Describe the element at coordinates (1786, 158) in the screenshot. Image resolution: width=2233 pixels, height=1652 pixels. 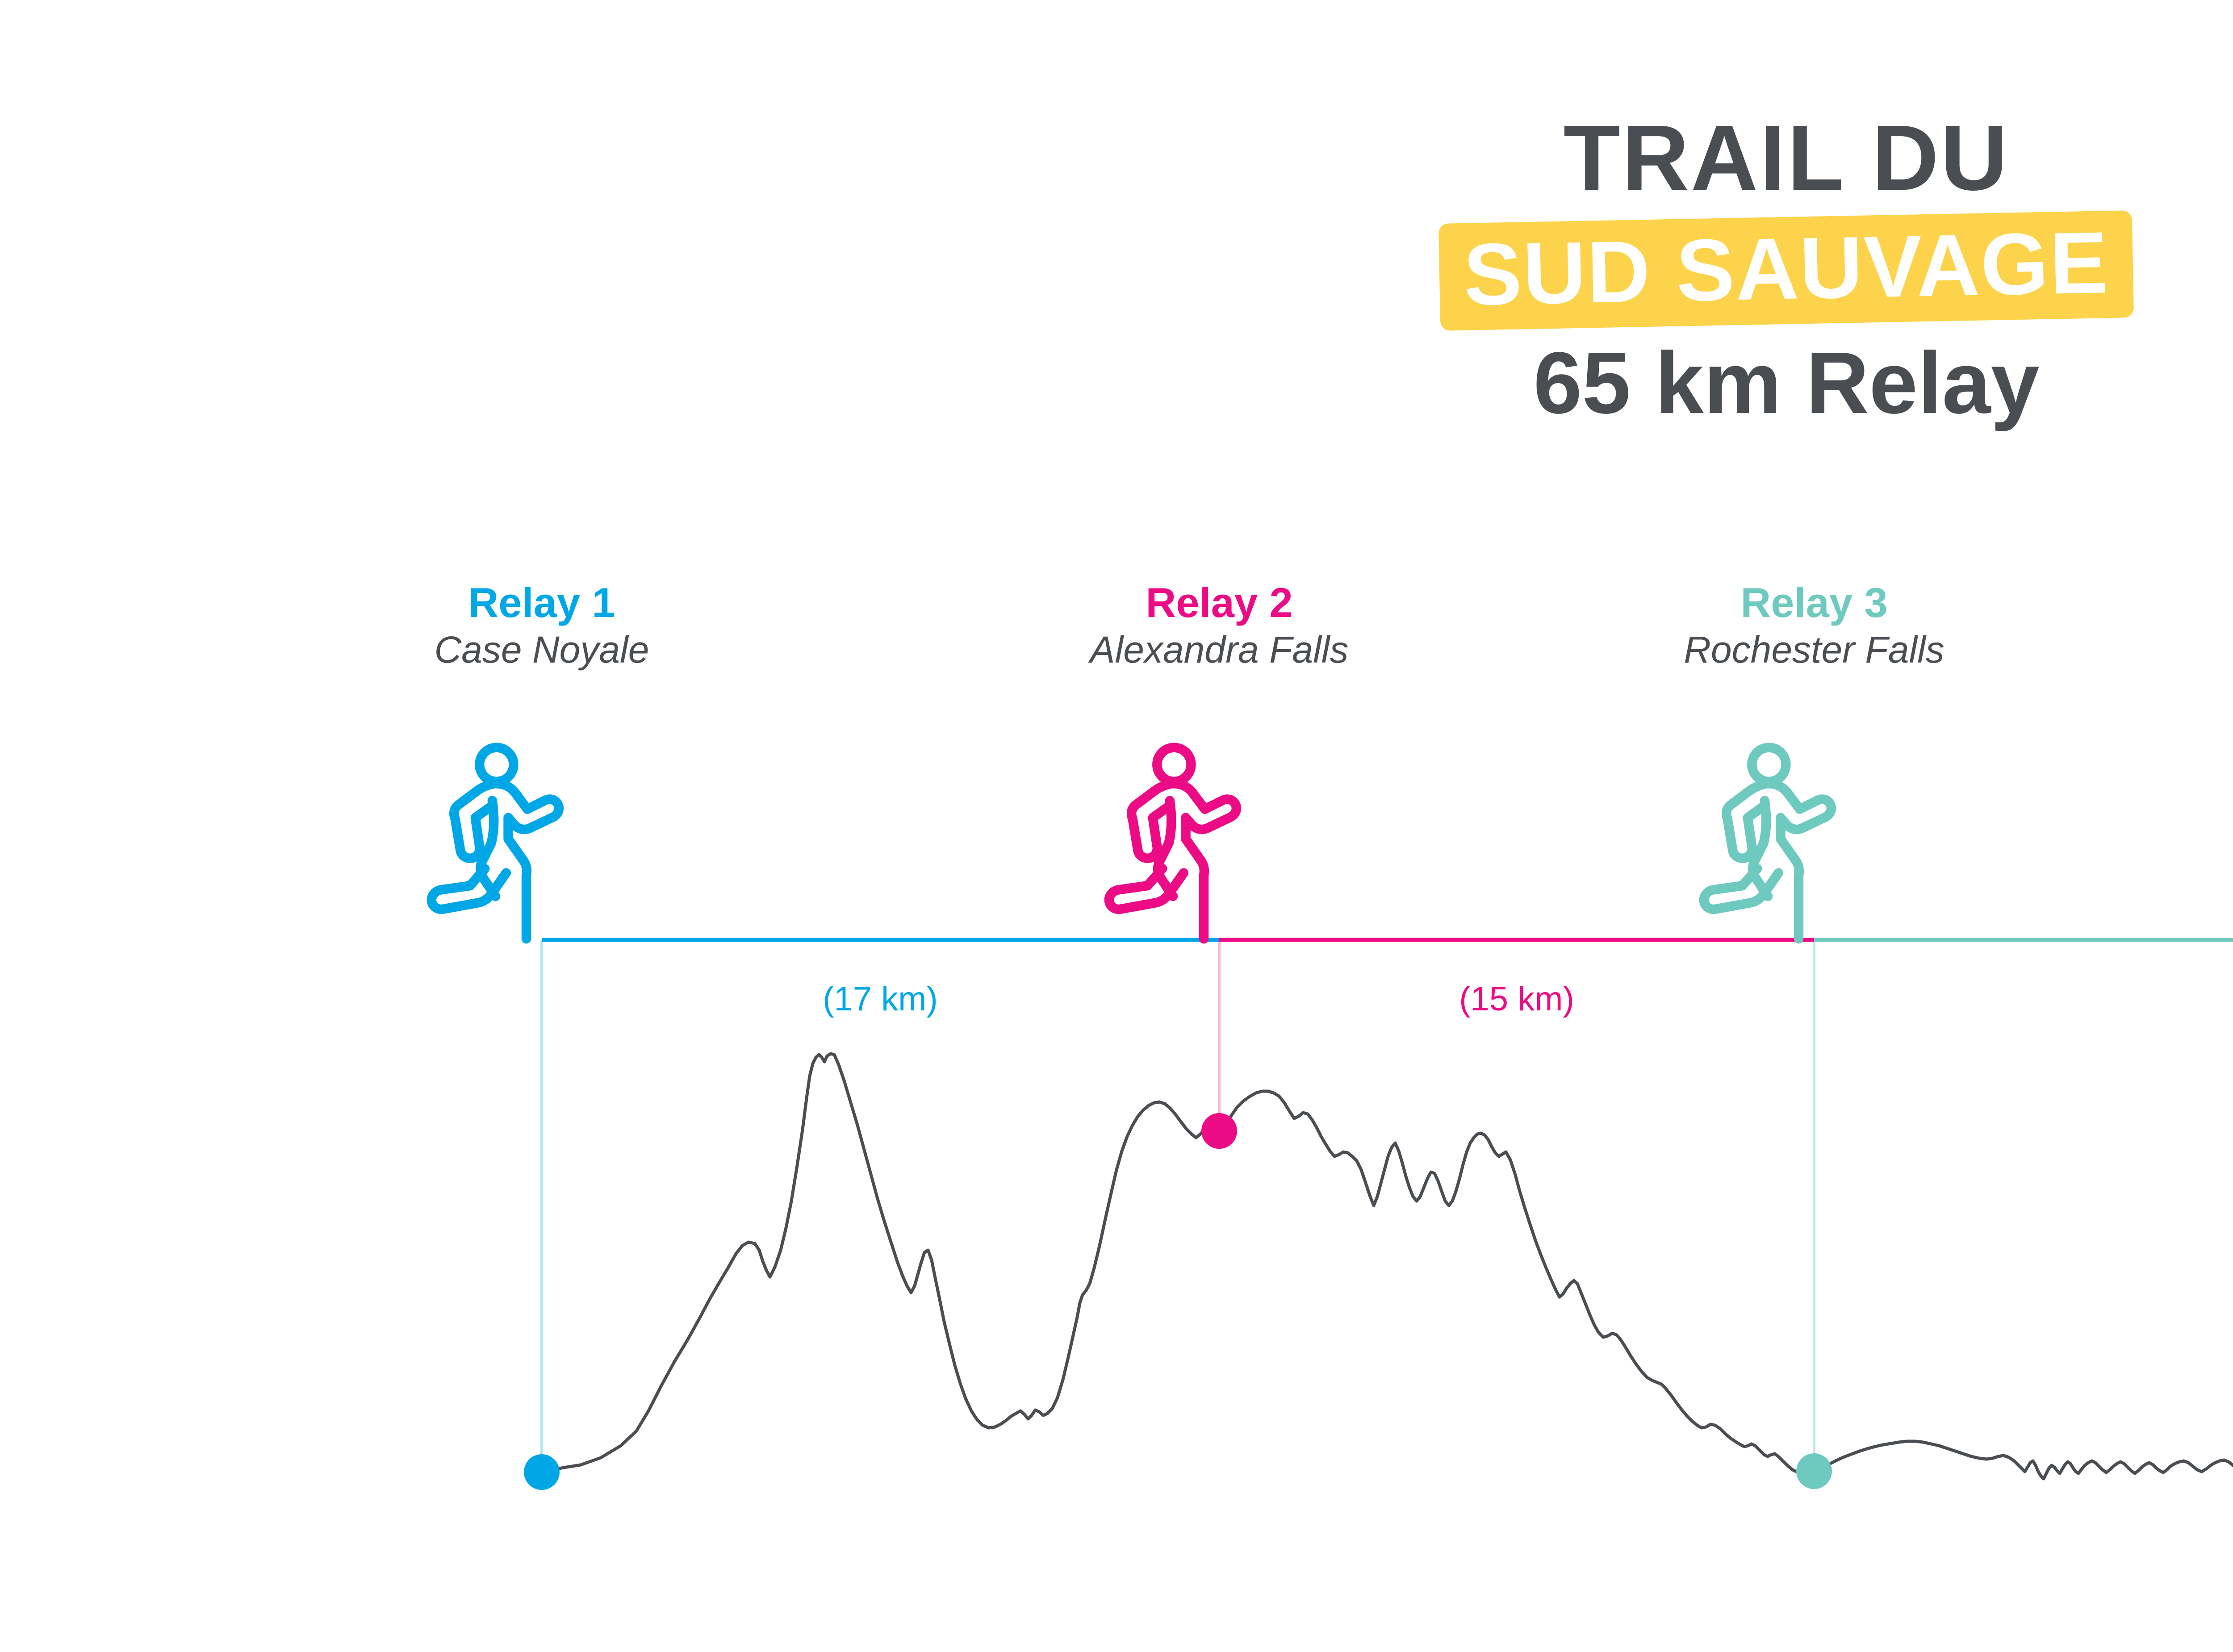
I see `page-title: TRAIL DU` at that location.